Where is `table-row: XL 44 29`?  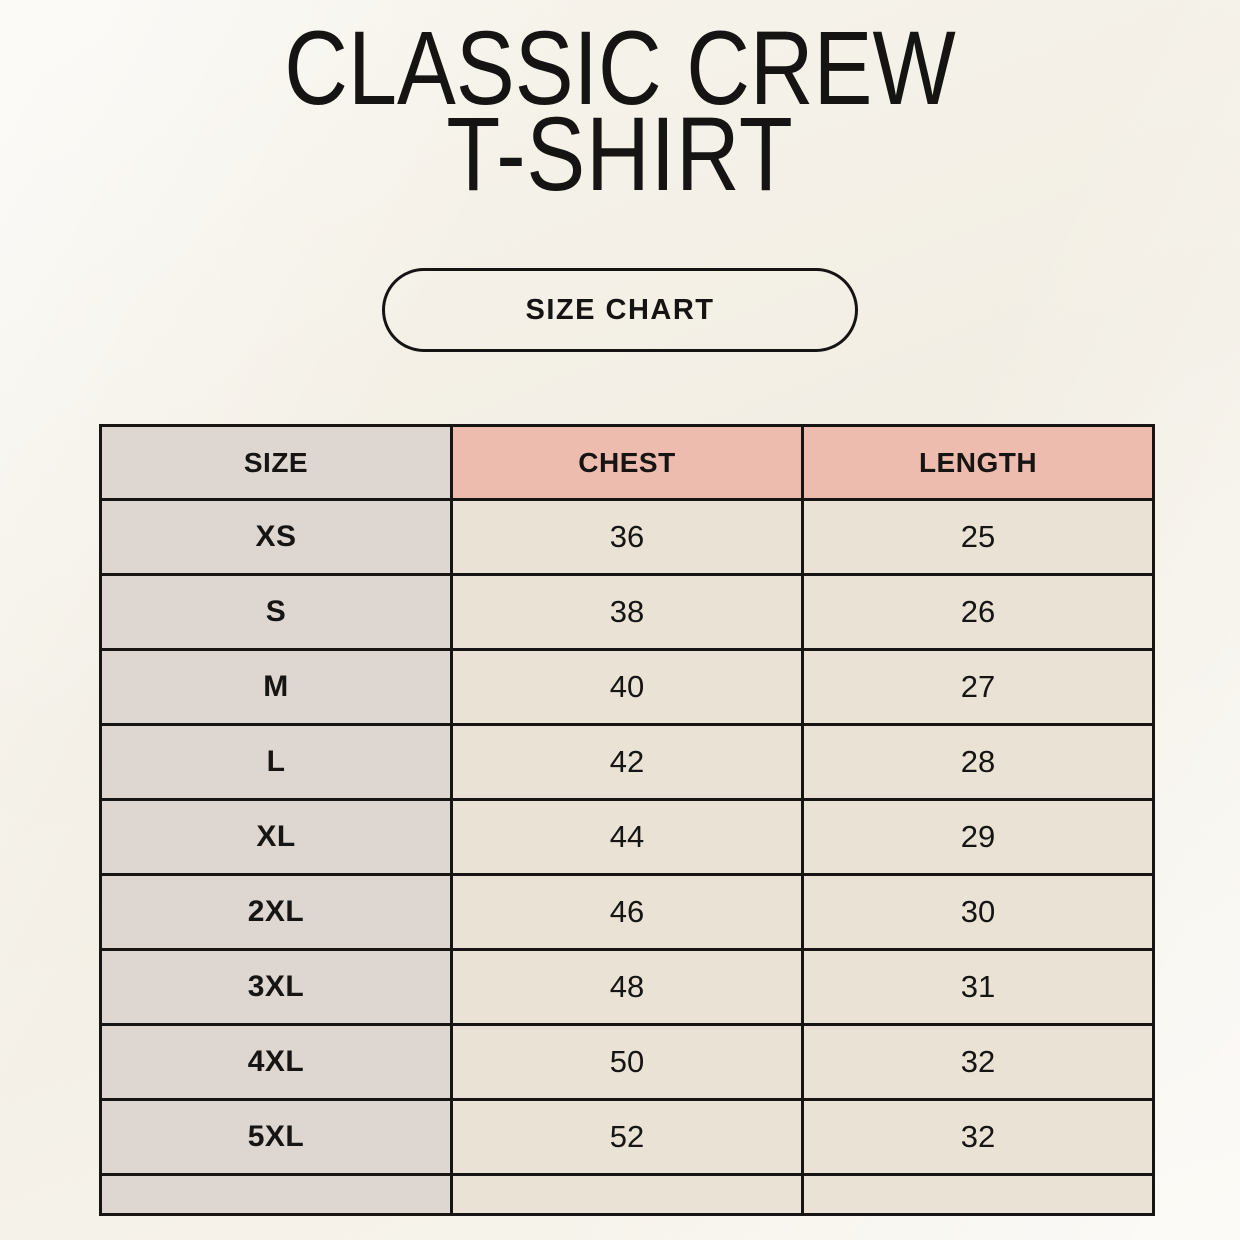 table-row: XL 44 29 is located at coordinates (627, 837).